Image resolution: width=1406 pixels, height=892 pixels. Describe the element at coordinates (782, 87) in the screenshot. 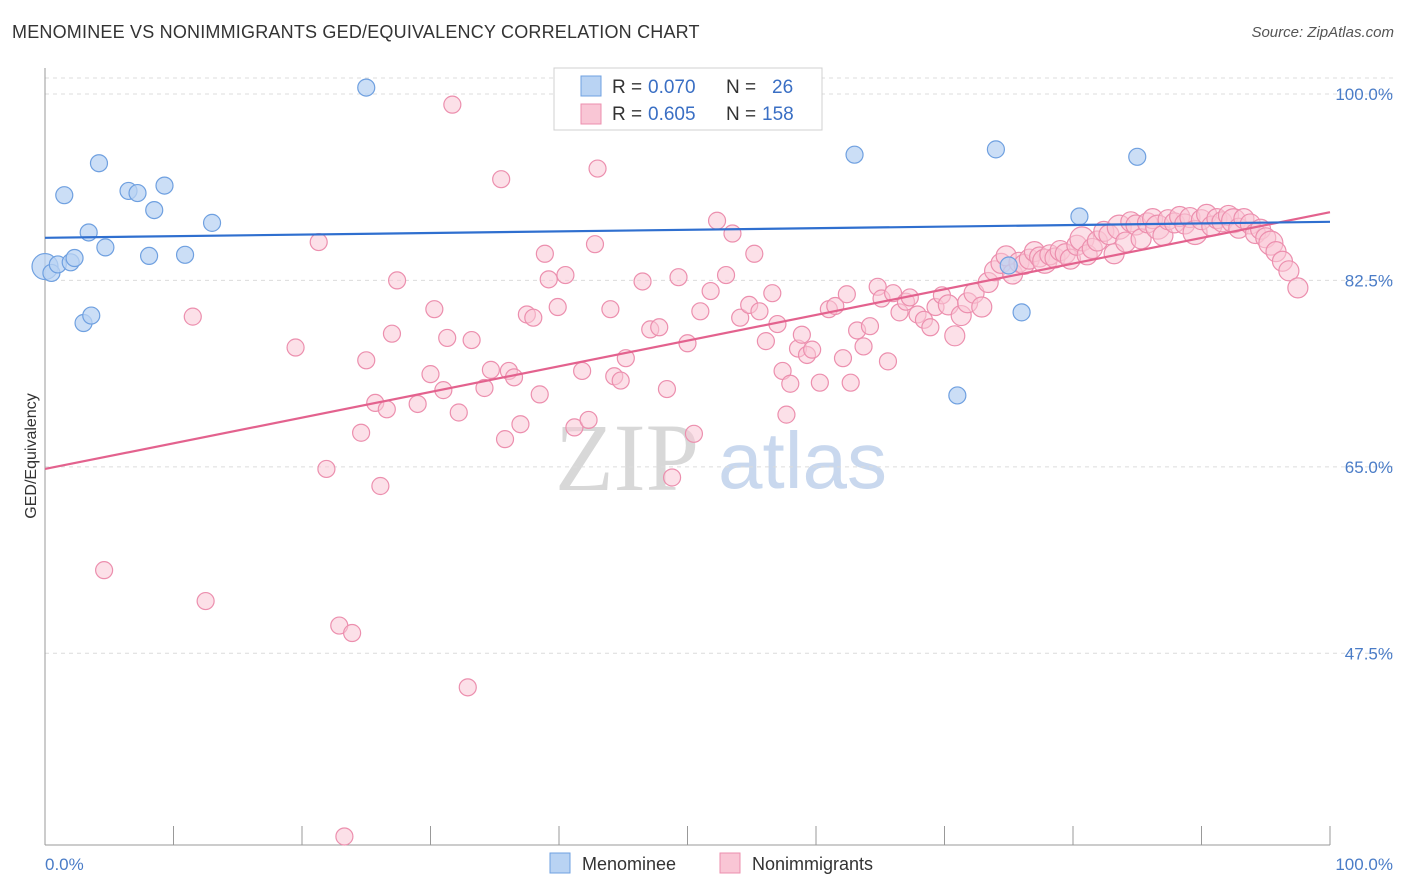

I see `legend-n-value-1: 26` at that location.